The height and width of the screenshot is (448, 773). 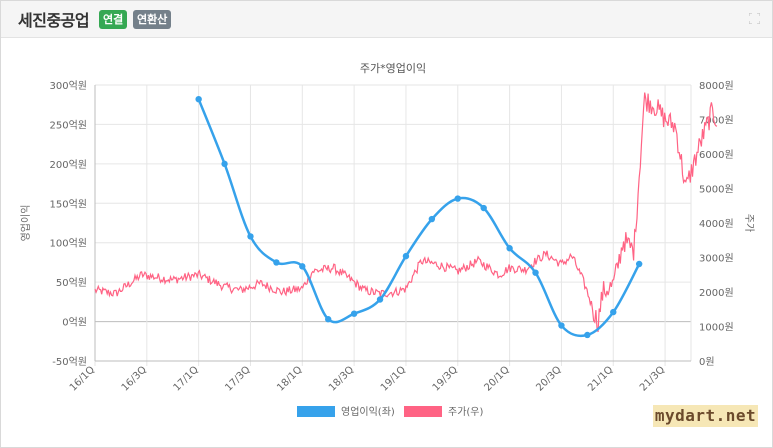 I want to click on x-tick-label: 17/3Q, so click(x=237, y=378).